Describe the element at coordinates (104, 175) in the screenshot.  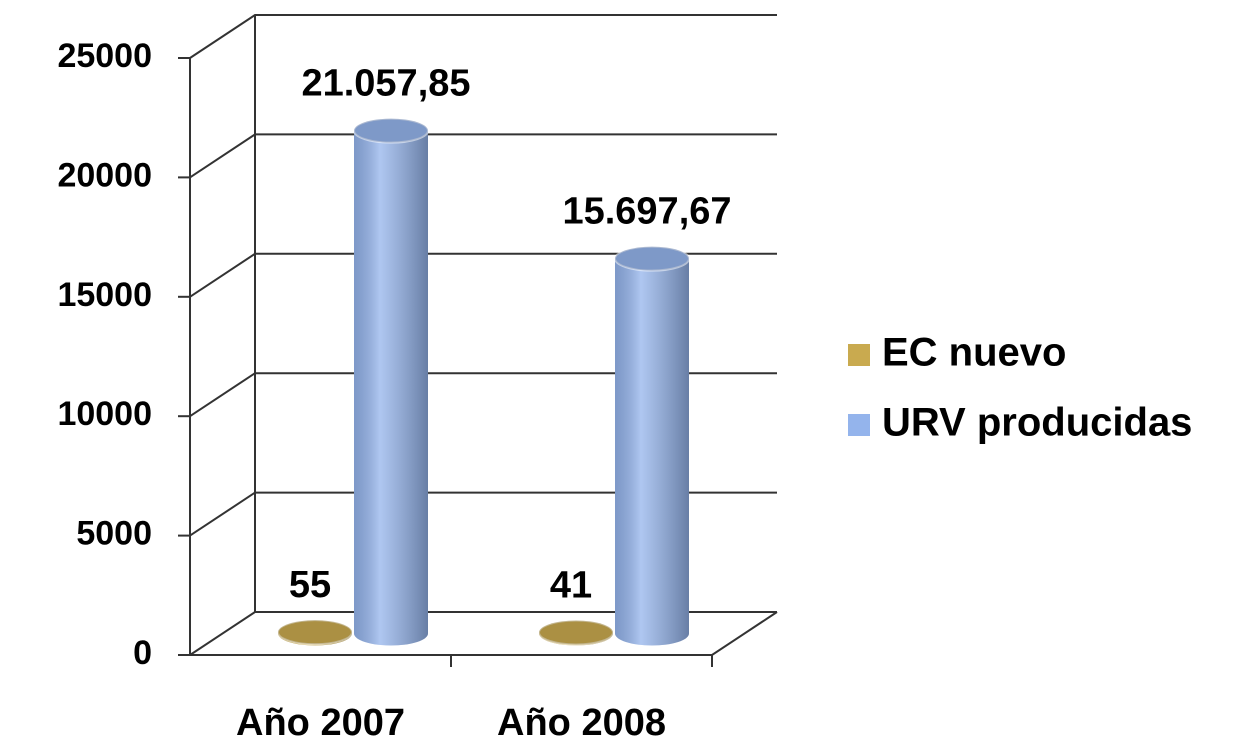
I see `y-tick-label: 20000` at that location.